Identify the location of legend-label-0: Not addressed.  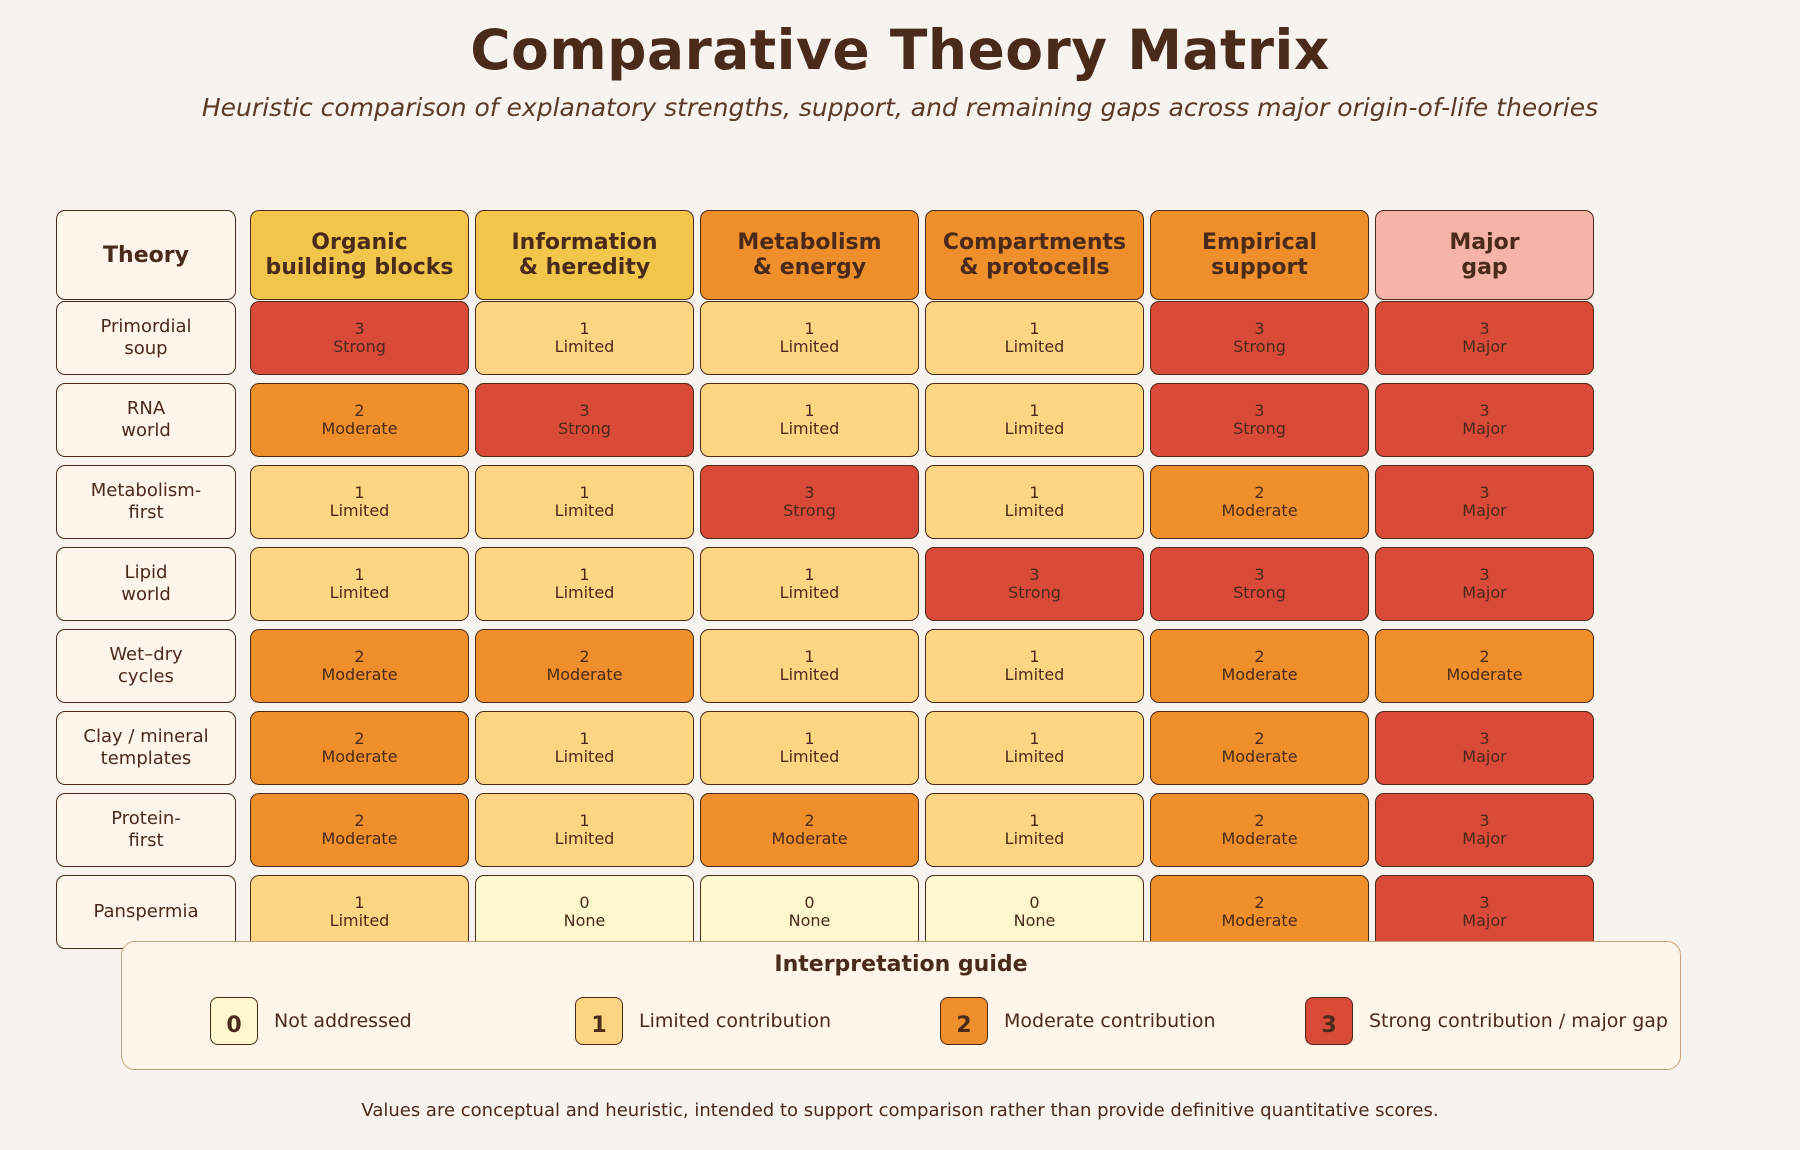
(343, 1021).